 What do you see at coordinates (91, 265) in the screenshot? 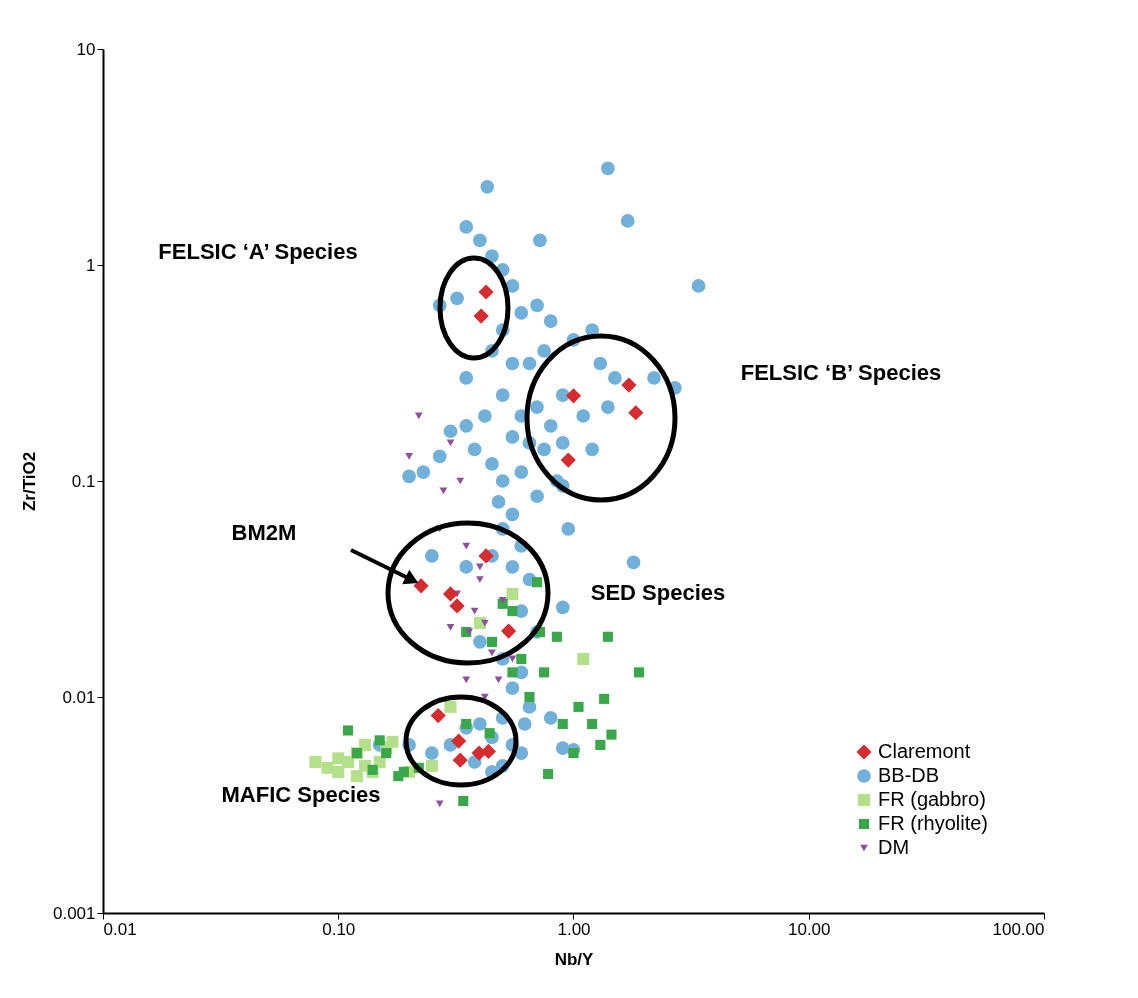
I see `y-tick-label: 1` at bounding box center [91, 265].